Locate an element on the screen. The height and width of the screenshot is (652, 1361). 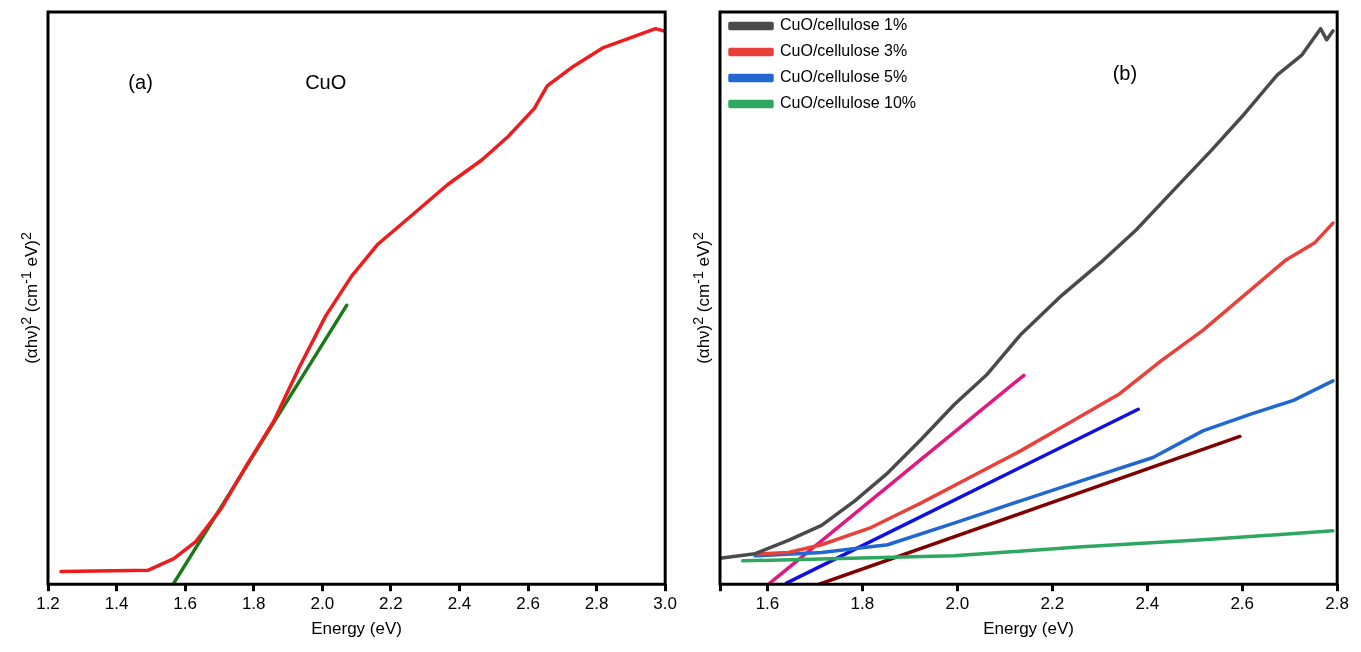
legend-label: CuO/cellulose 10% is located at coordinates (848, 103).